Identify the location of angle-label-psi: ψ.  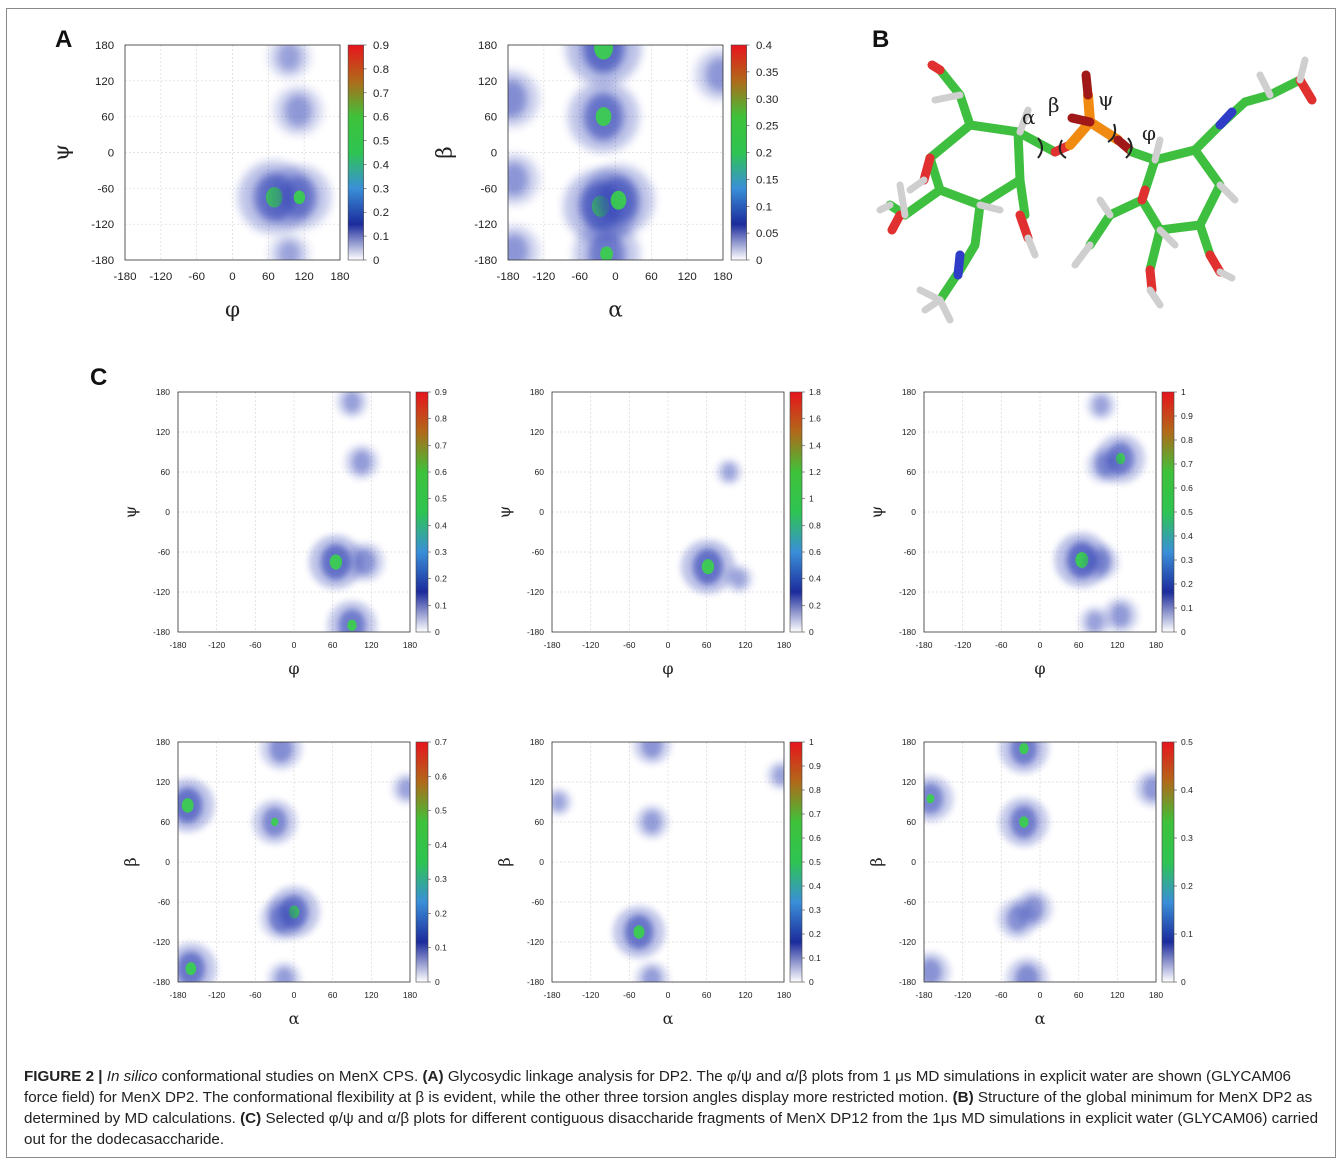
(1106, 99).